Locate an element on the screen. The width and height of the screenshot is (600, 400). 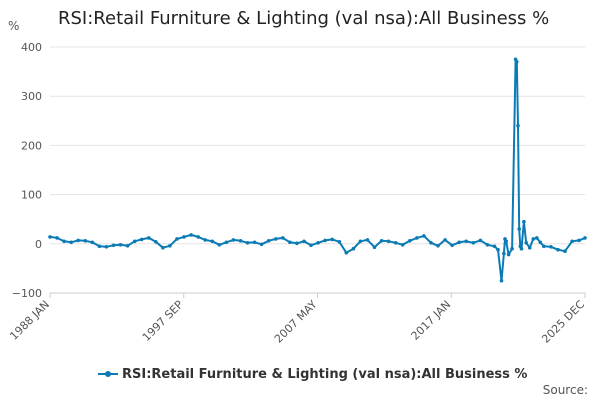
x-tick-label: 1997 SEP is located at coordinates (163, 321).